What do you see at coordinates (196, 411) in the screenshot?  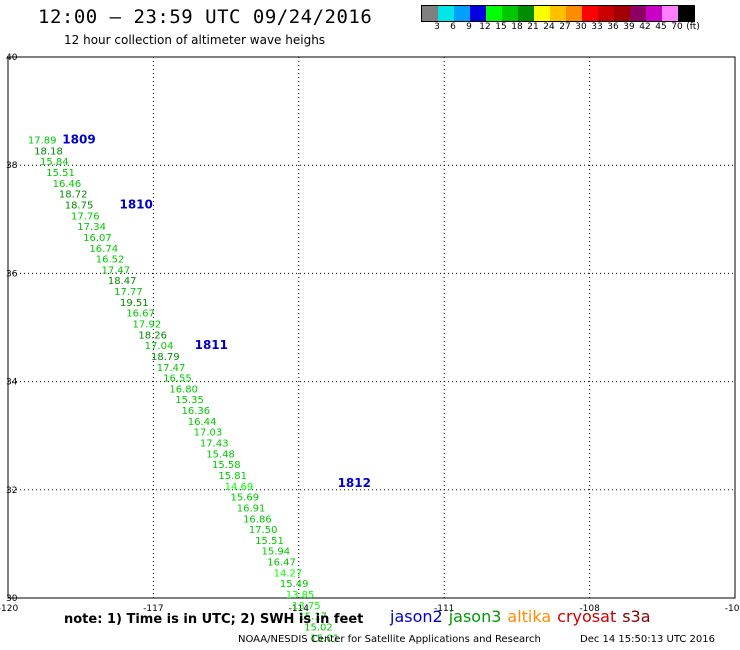 I see `wave-height-label: 16.36` at bounding box center [196, 411].